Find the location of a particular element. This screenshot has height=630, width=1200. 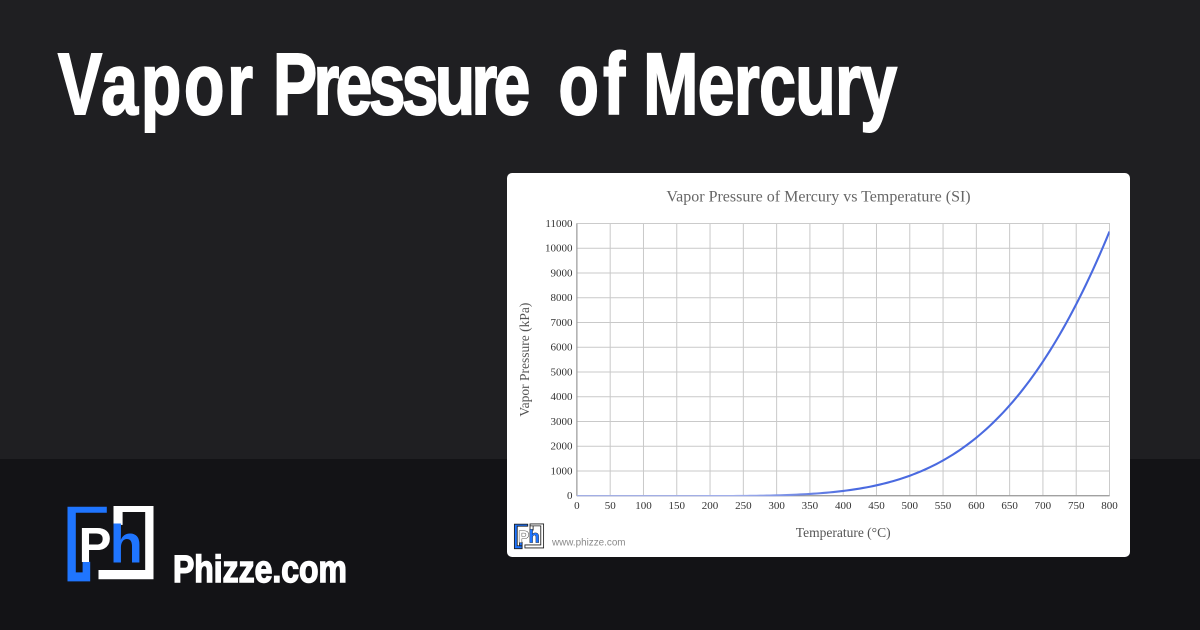

svg-text: 500 is located at coordinates (909, 506).